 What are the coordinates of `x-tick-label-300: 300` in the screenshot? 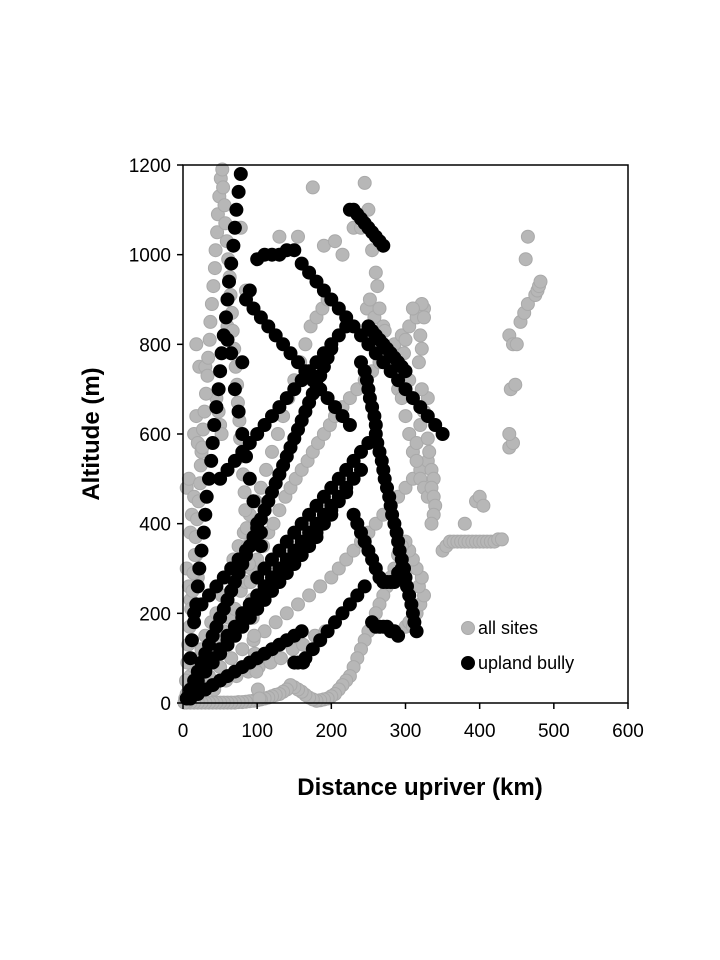 It's located at (406, 731).